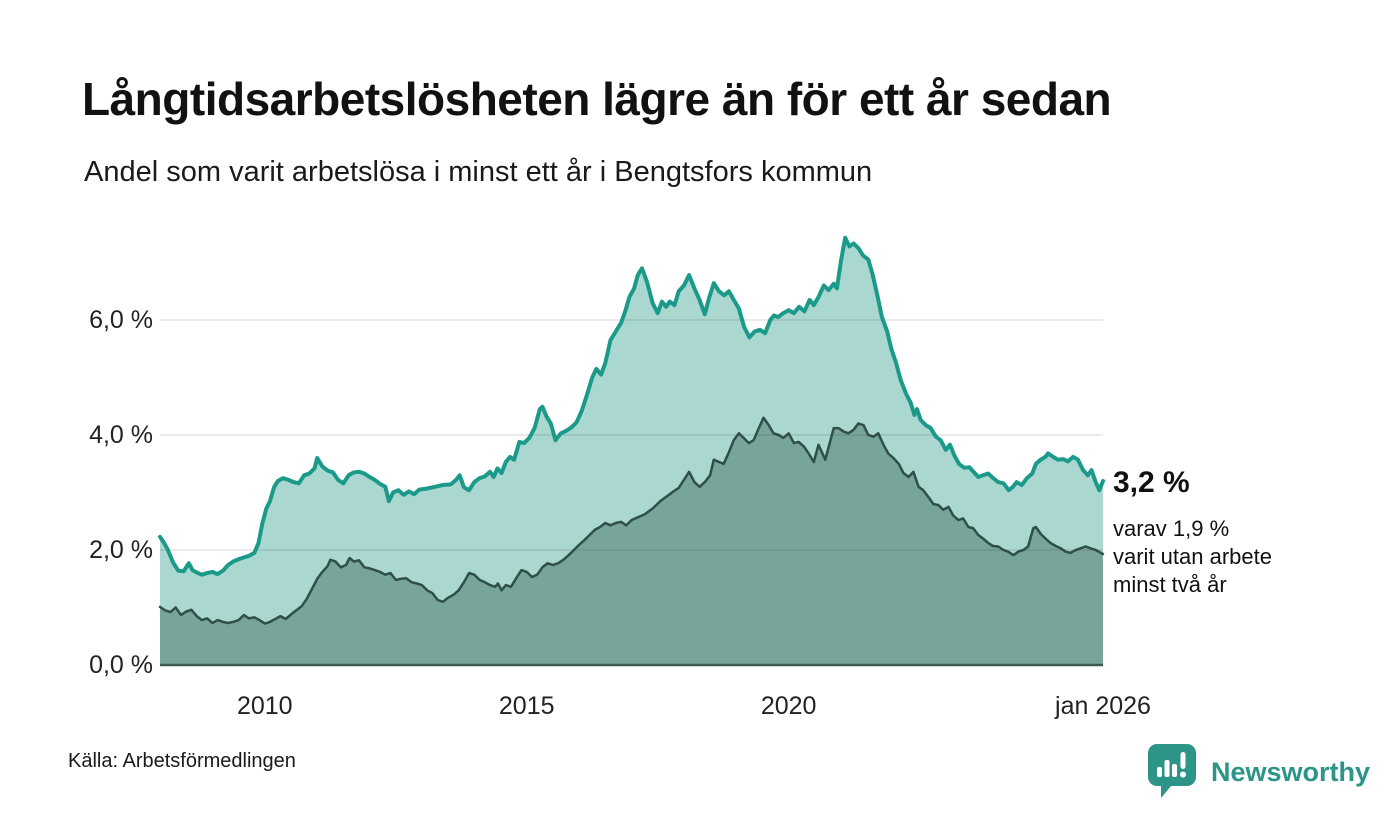 Image resolution: width=1400 pixels, height=840 pixels. What do you see at coordinates (121, 435) in the screenshot?
I see `y-tick-label: 4,0 %` at bounding box center [121, 435].